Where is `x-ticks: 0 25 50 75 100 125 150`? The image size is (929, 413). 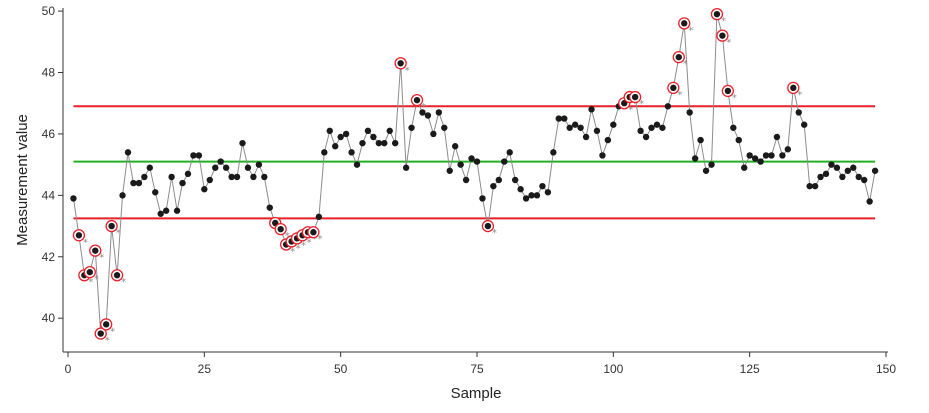 x-ticks: 0 25 50 75 100 125 150 is located at coordinates (480, 364).